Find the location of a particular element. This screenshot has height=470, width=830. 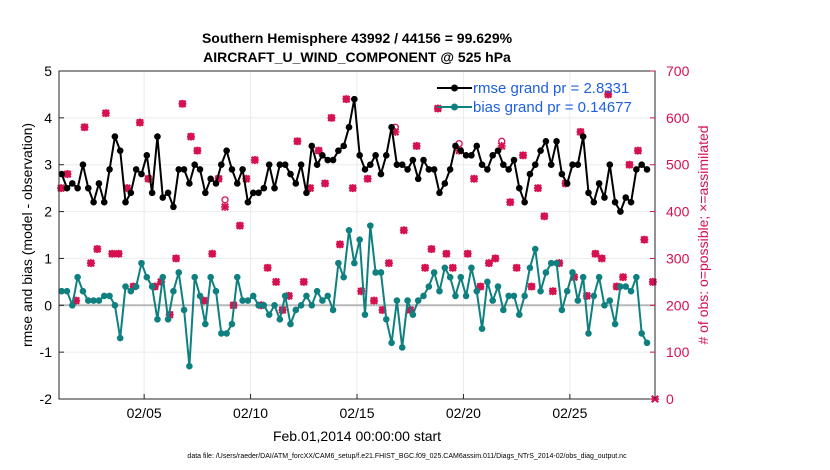

x-tick-label: 02/25 is located at coordinates (569, 413).